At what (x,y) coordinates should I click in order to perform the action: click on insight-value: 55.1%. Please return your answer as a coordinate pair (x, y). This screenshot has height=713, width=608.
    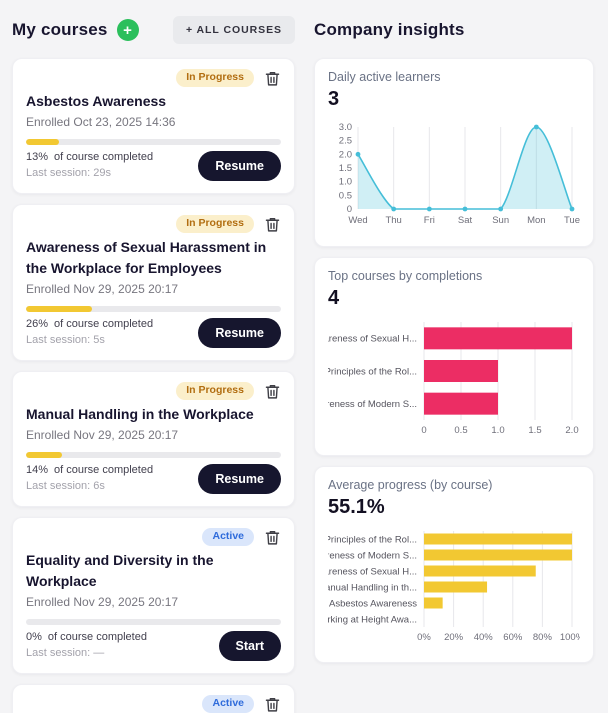
    Looking at the image, I should click on (356, 507).